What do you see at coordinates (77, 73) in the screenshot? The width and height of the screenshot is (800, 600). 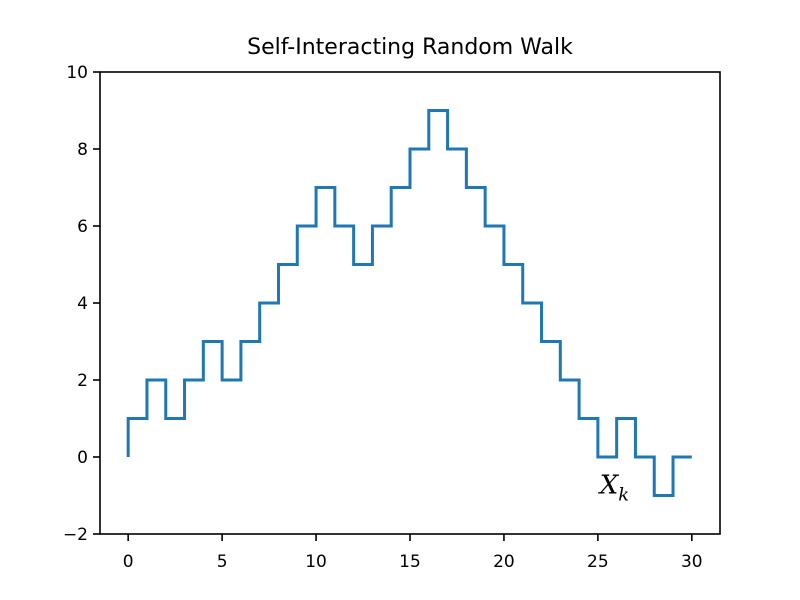 I see `y-tick-label: 10` at bounding box center [77, 73].